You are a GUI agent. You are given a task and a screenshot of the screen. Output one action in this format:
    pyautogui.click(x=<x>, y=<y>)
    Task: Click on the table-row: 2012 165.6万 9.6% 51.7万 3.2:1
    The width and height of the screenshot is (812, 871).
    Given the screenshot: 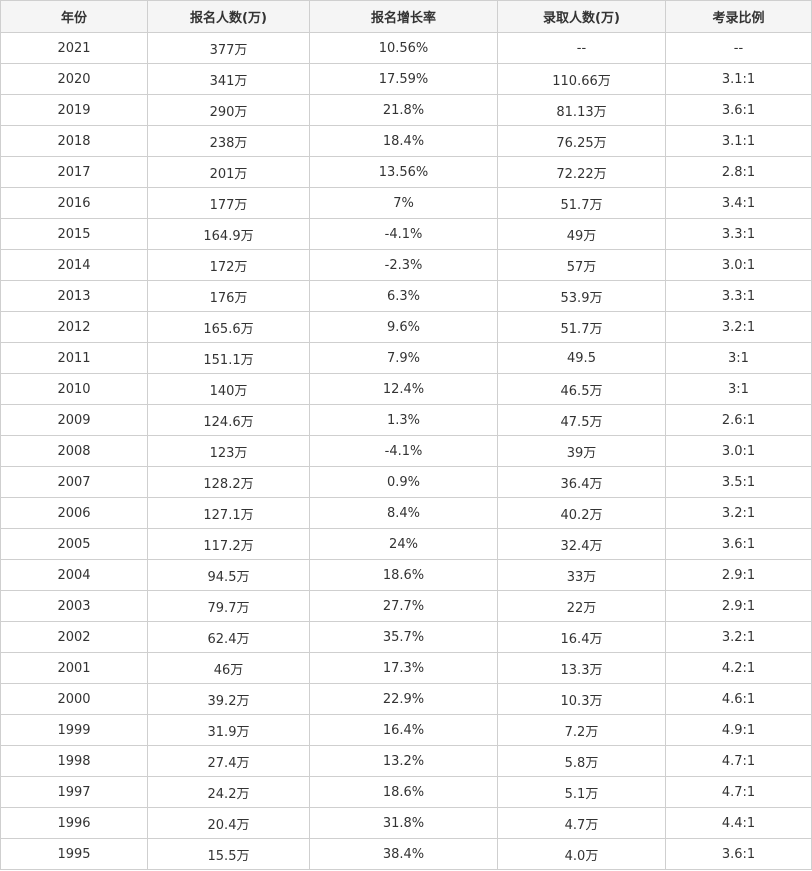 What is the action you would take?
    pyautogui.click(x=406, y=327)
    